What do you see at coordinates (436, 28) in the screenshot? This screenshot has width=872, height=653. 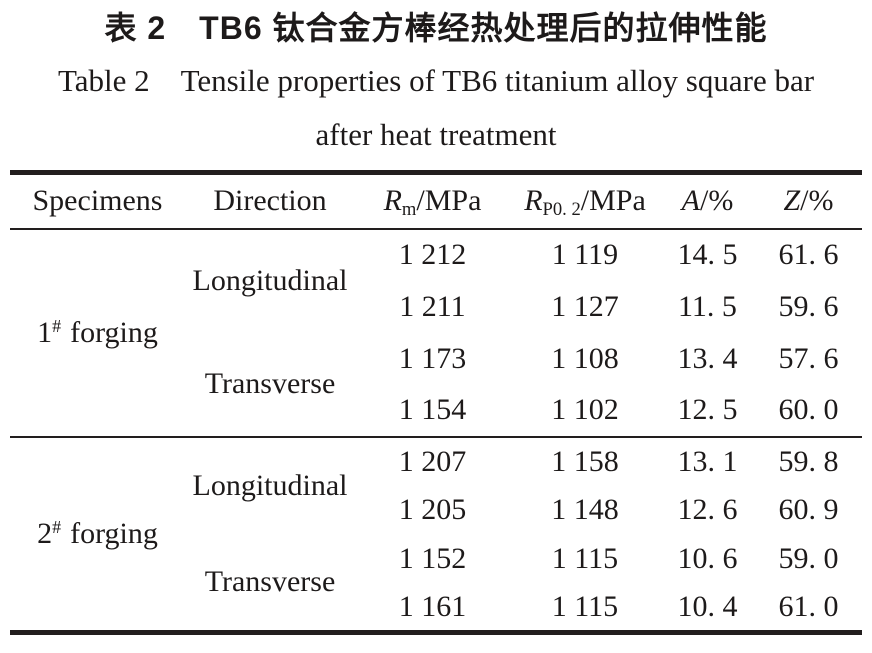 I see `table-title-chinese: 表 2 TB6 钛合金方棒经热处理后的拉伸性能` at bounding box center [436, 28].